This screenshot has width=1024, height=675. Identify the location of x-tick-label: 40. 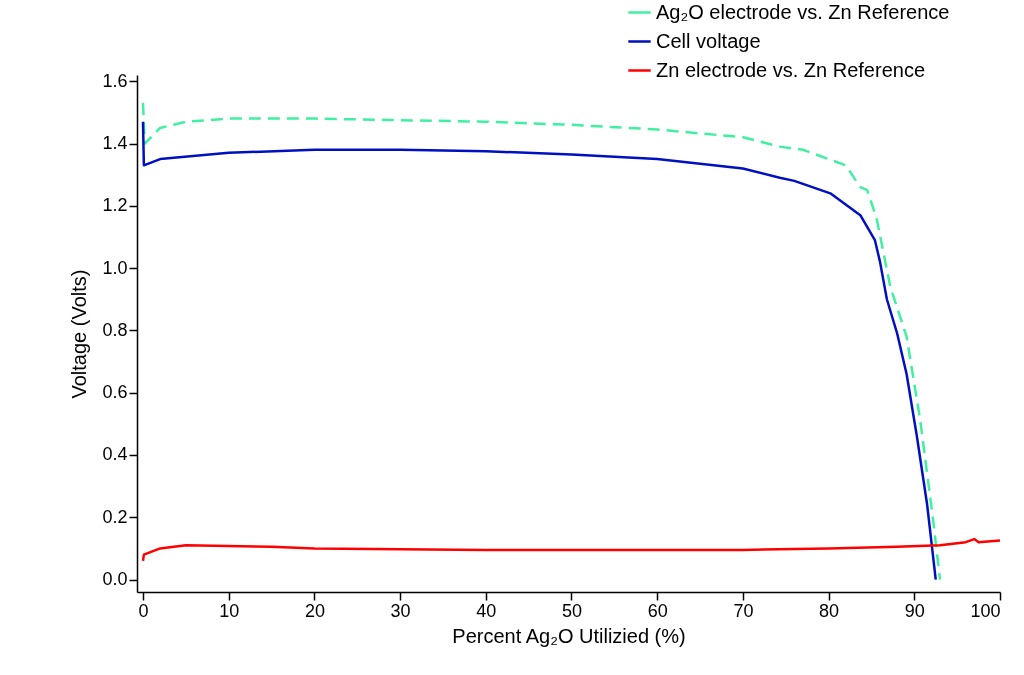
(486, 610).